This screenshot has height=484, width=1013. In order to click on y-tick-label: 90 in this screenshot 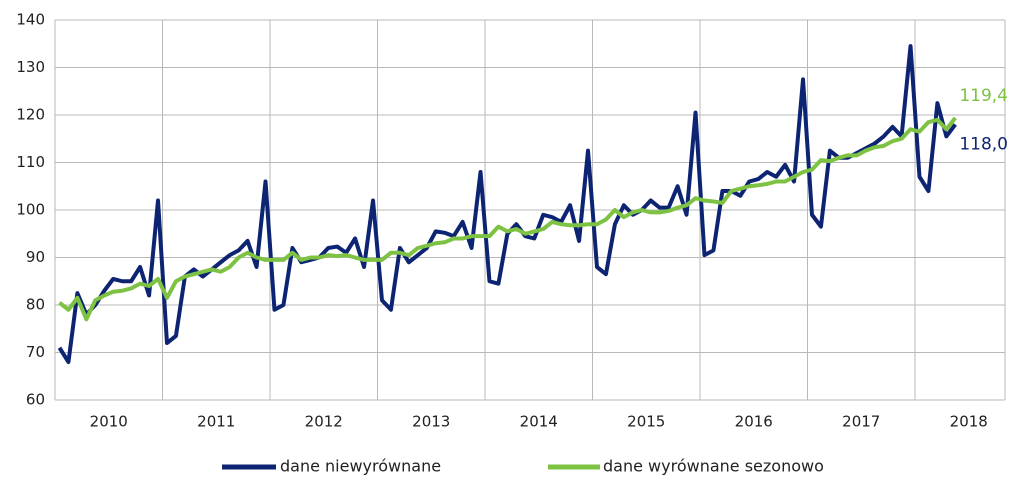, I will do `click(35, 257)`.